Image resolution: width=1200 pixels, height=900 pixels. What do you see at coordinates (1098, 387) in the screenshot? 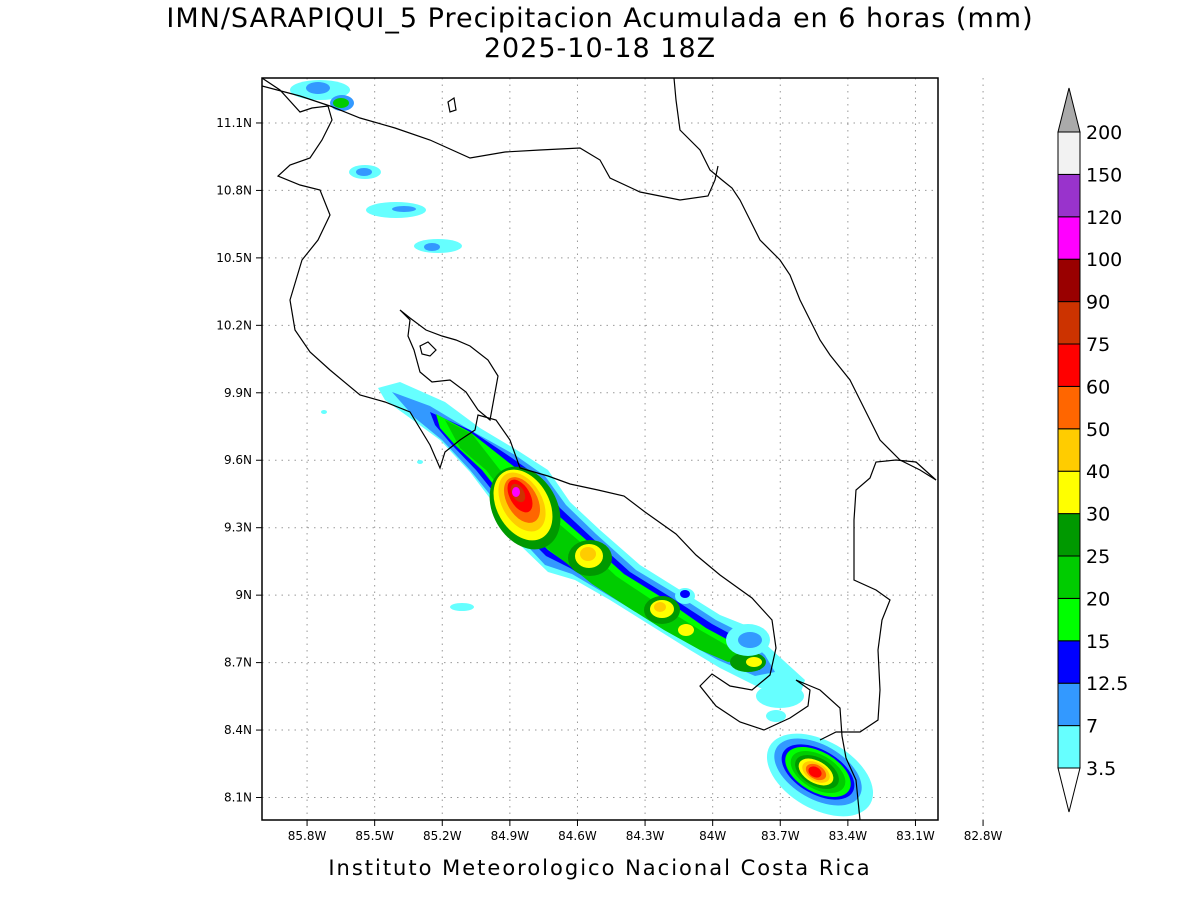
I see `colorbar-label: 60` at bounding box center [1098, 387].